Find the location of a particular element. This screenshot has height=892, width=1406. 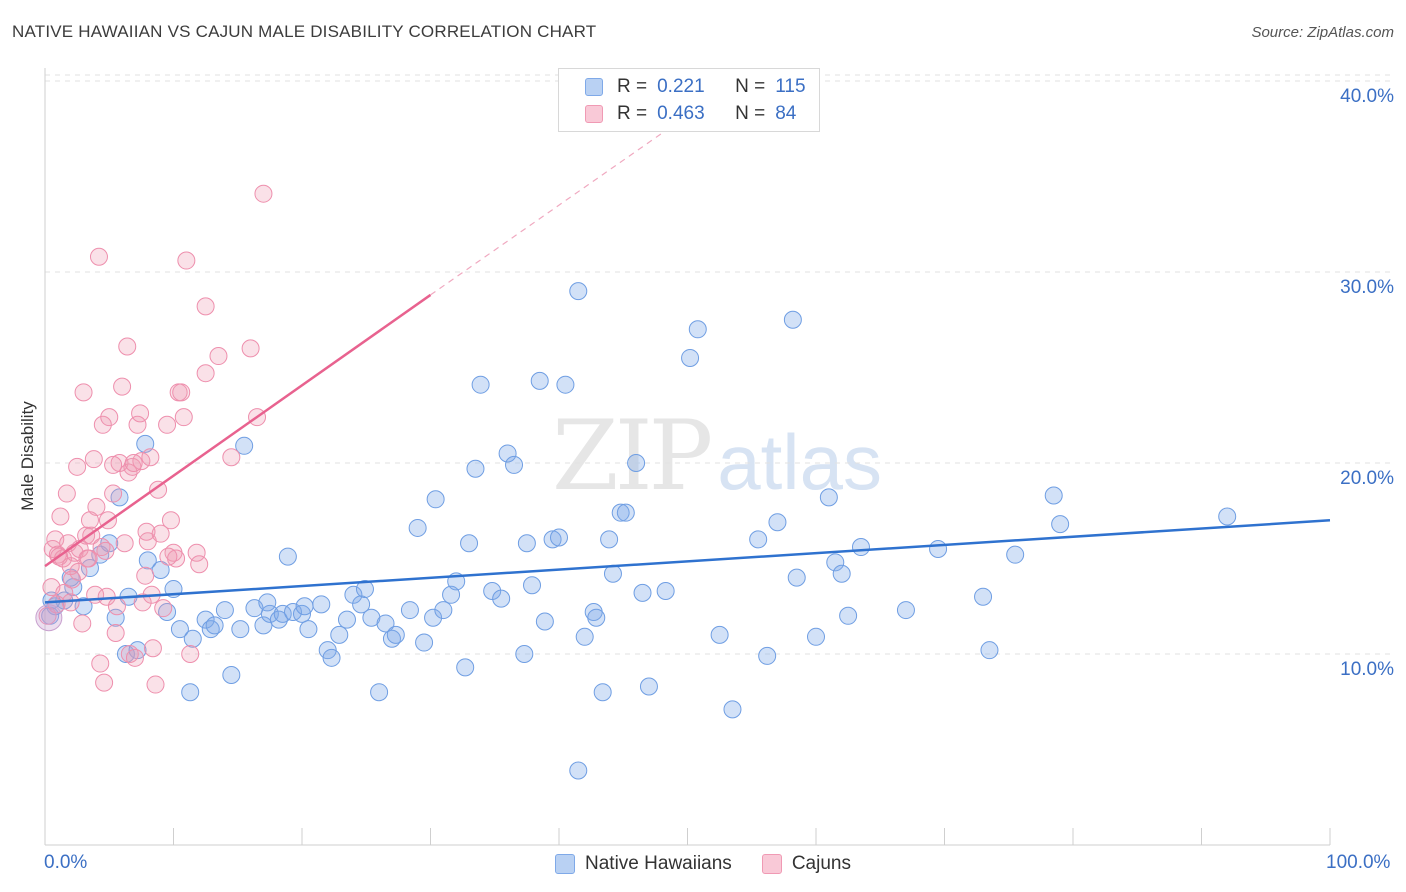

x-tick-label-max: 100.0% is located at coordinates (1358, 862).